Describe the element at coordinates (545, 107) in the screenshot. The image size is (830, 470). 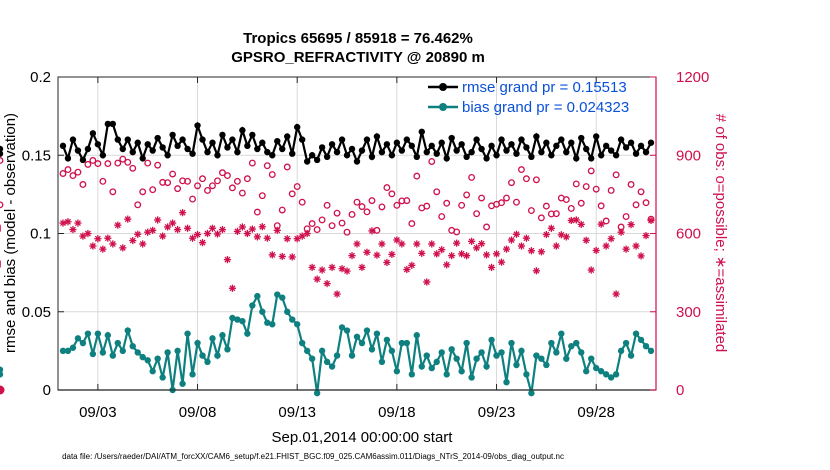
I see `legend-bias-label: bias grand pr = 0.024323` at that location.